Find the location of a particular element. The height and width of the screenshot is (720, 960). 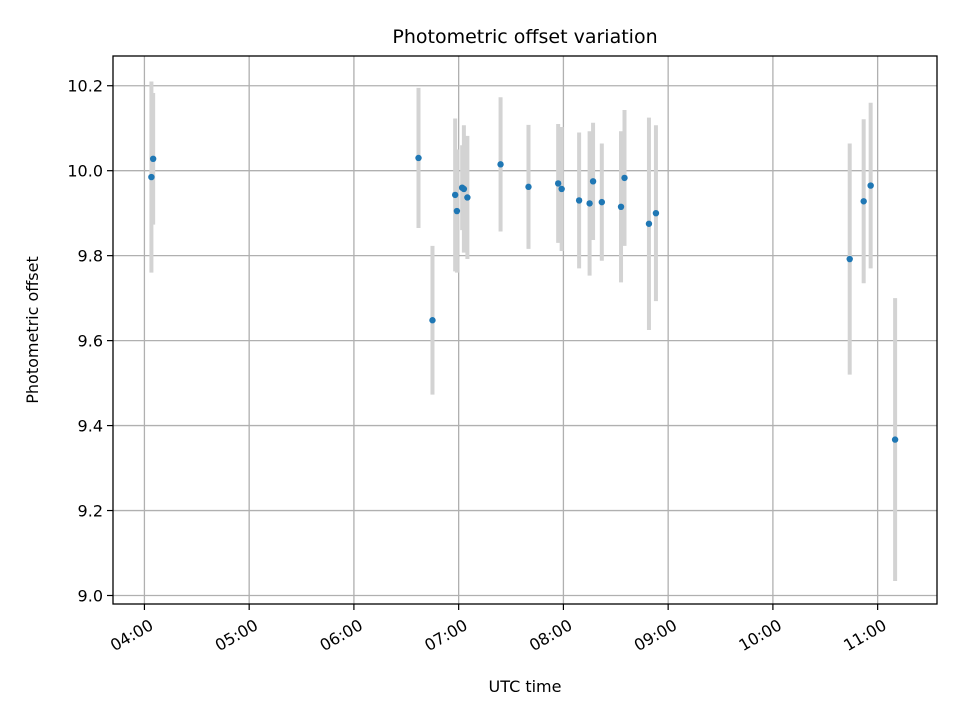

x-tick-label: 08:00 is located at coordinates (550, 635).